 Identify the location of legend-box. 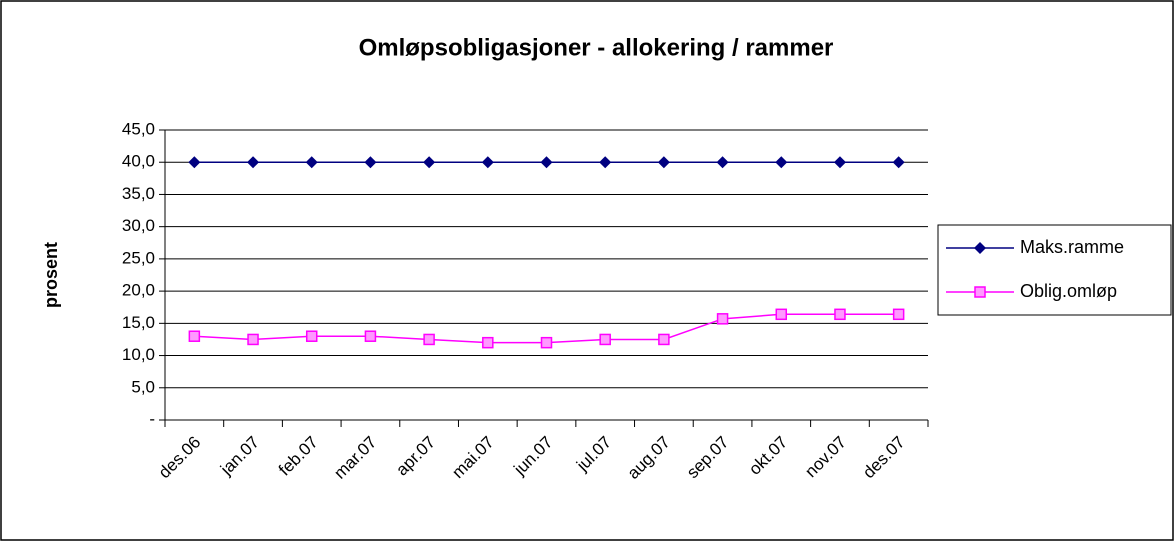
(1054, 270).